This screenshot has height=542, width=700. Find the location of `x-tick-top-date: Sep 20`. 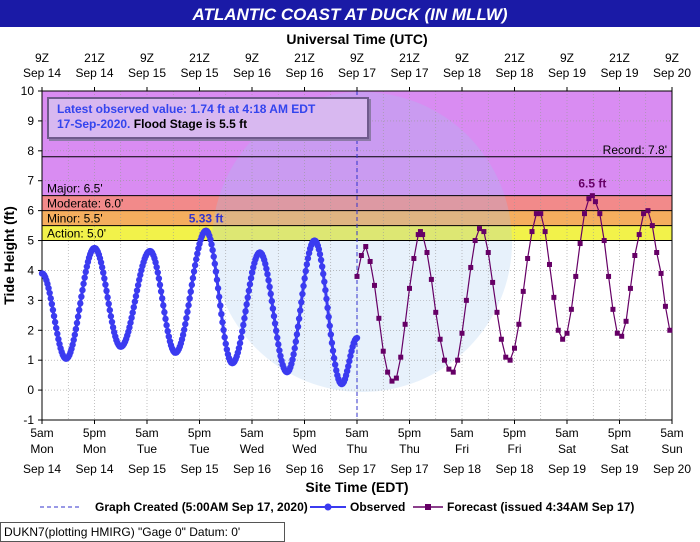

x-tick-top-date: Sep 20 is located at coordinates (672, 73).